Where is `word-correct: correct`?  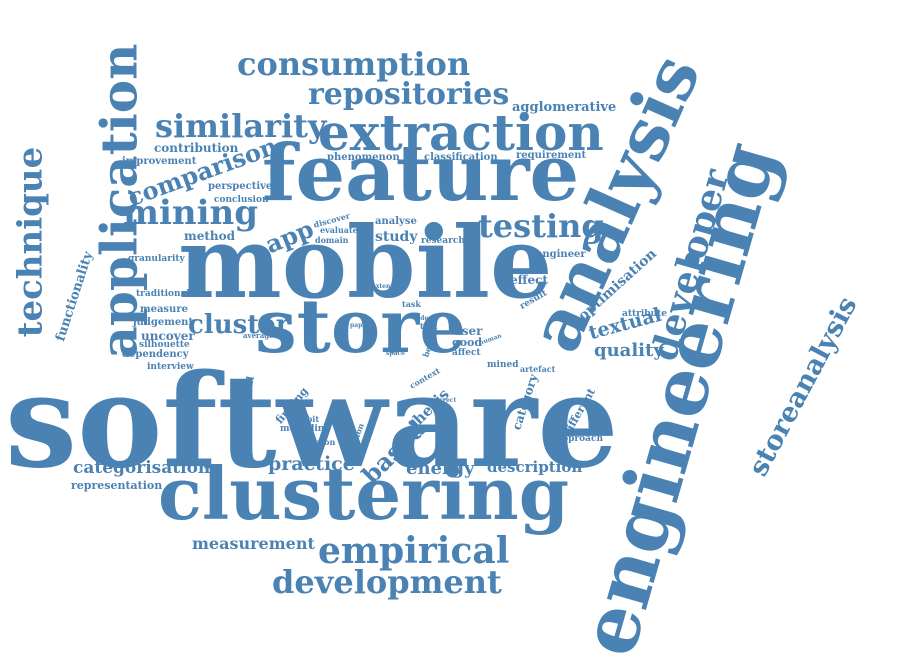
word-correct: correct is located at coordinates (444, 400).